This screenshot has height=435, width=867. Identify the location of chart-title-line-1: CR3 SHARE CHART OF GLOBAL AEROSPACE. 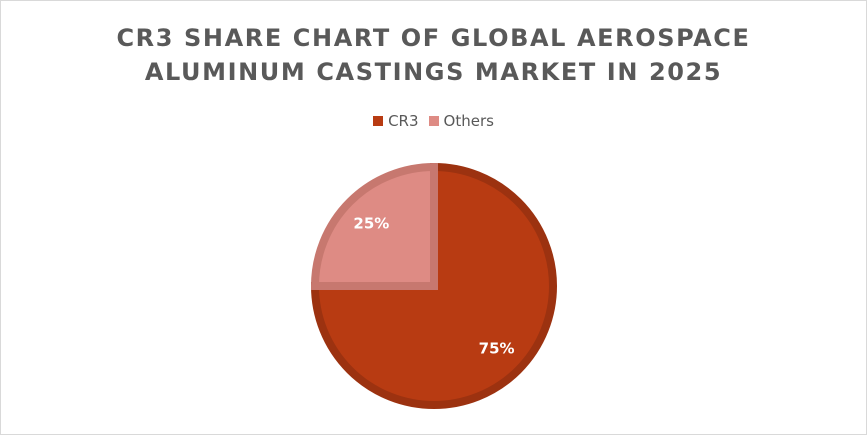
(433, 38).